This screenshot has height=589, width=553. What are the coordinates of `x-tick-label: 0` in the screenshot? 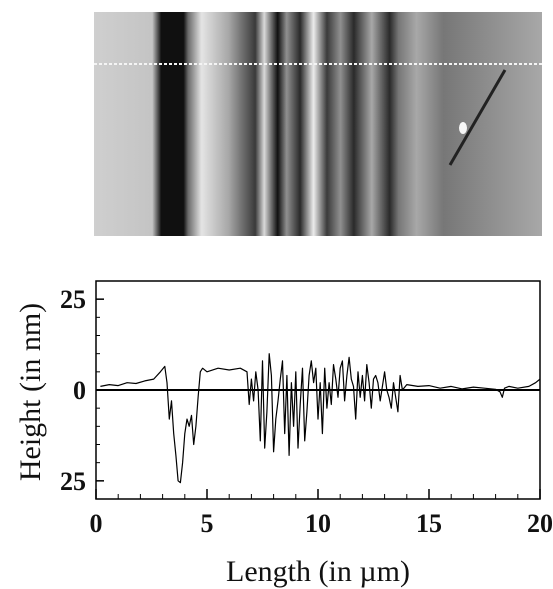 It's located at (96, 523).